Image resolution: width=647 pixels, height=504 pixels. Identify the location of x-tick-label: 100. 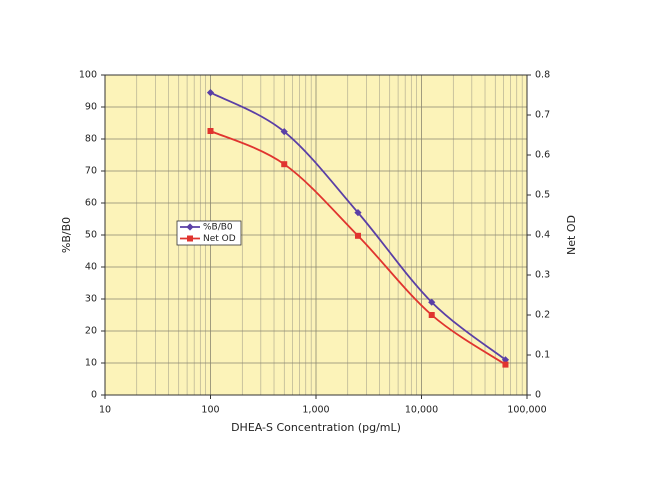
(210, 410).